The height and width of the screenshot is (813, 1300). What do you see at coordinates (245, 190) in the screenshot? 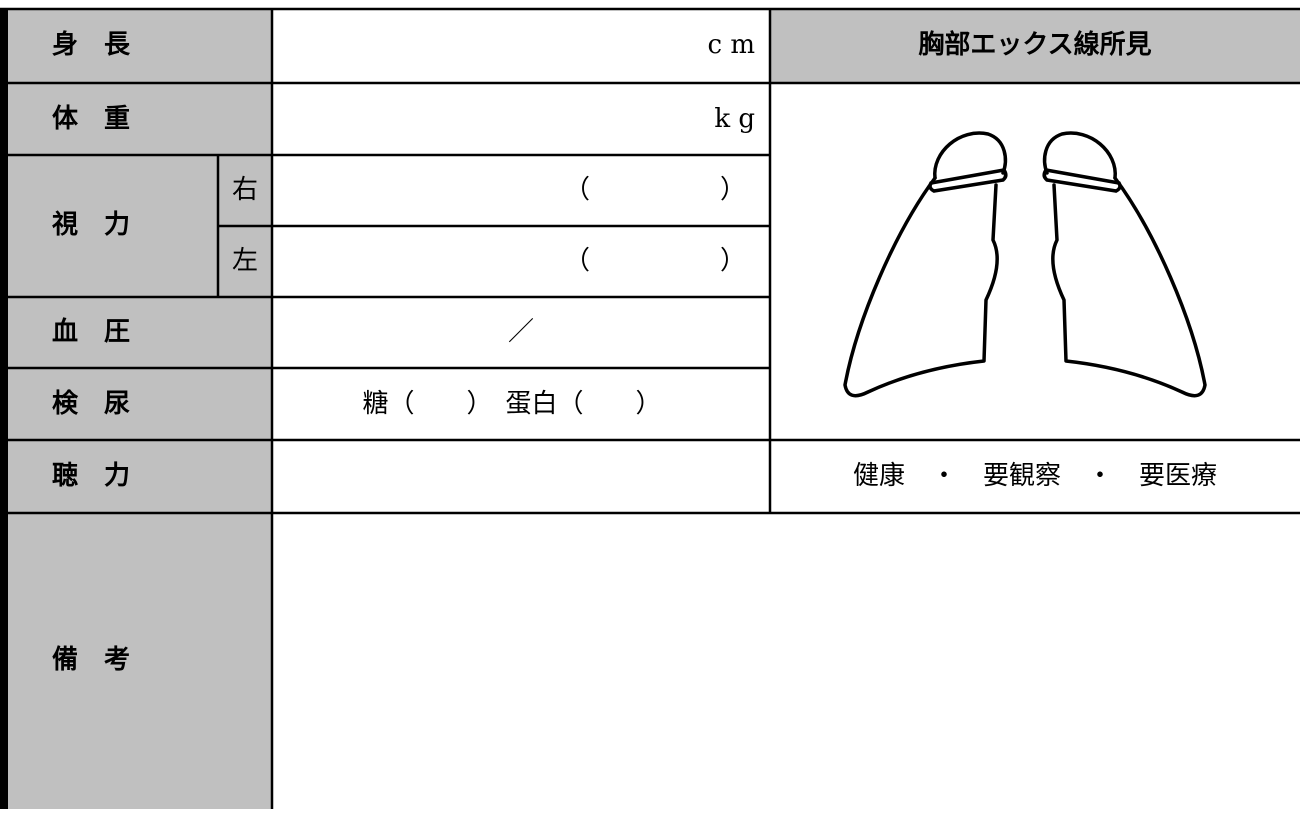
I see `side-label: 右` at bounding box center [245, 190].